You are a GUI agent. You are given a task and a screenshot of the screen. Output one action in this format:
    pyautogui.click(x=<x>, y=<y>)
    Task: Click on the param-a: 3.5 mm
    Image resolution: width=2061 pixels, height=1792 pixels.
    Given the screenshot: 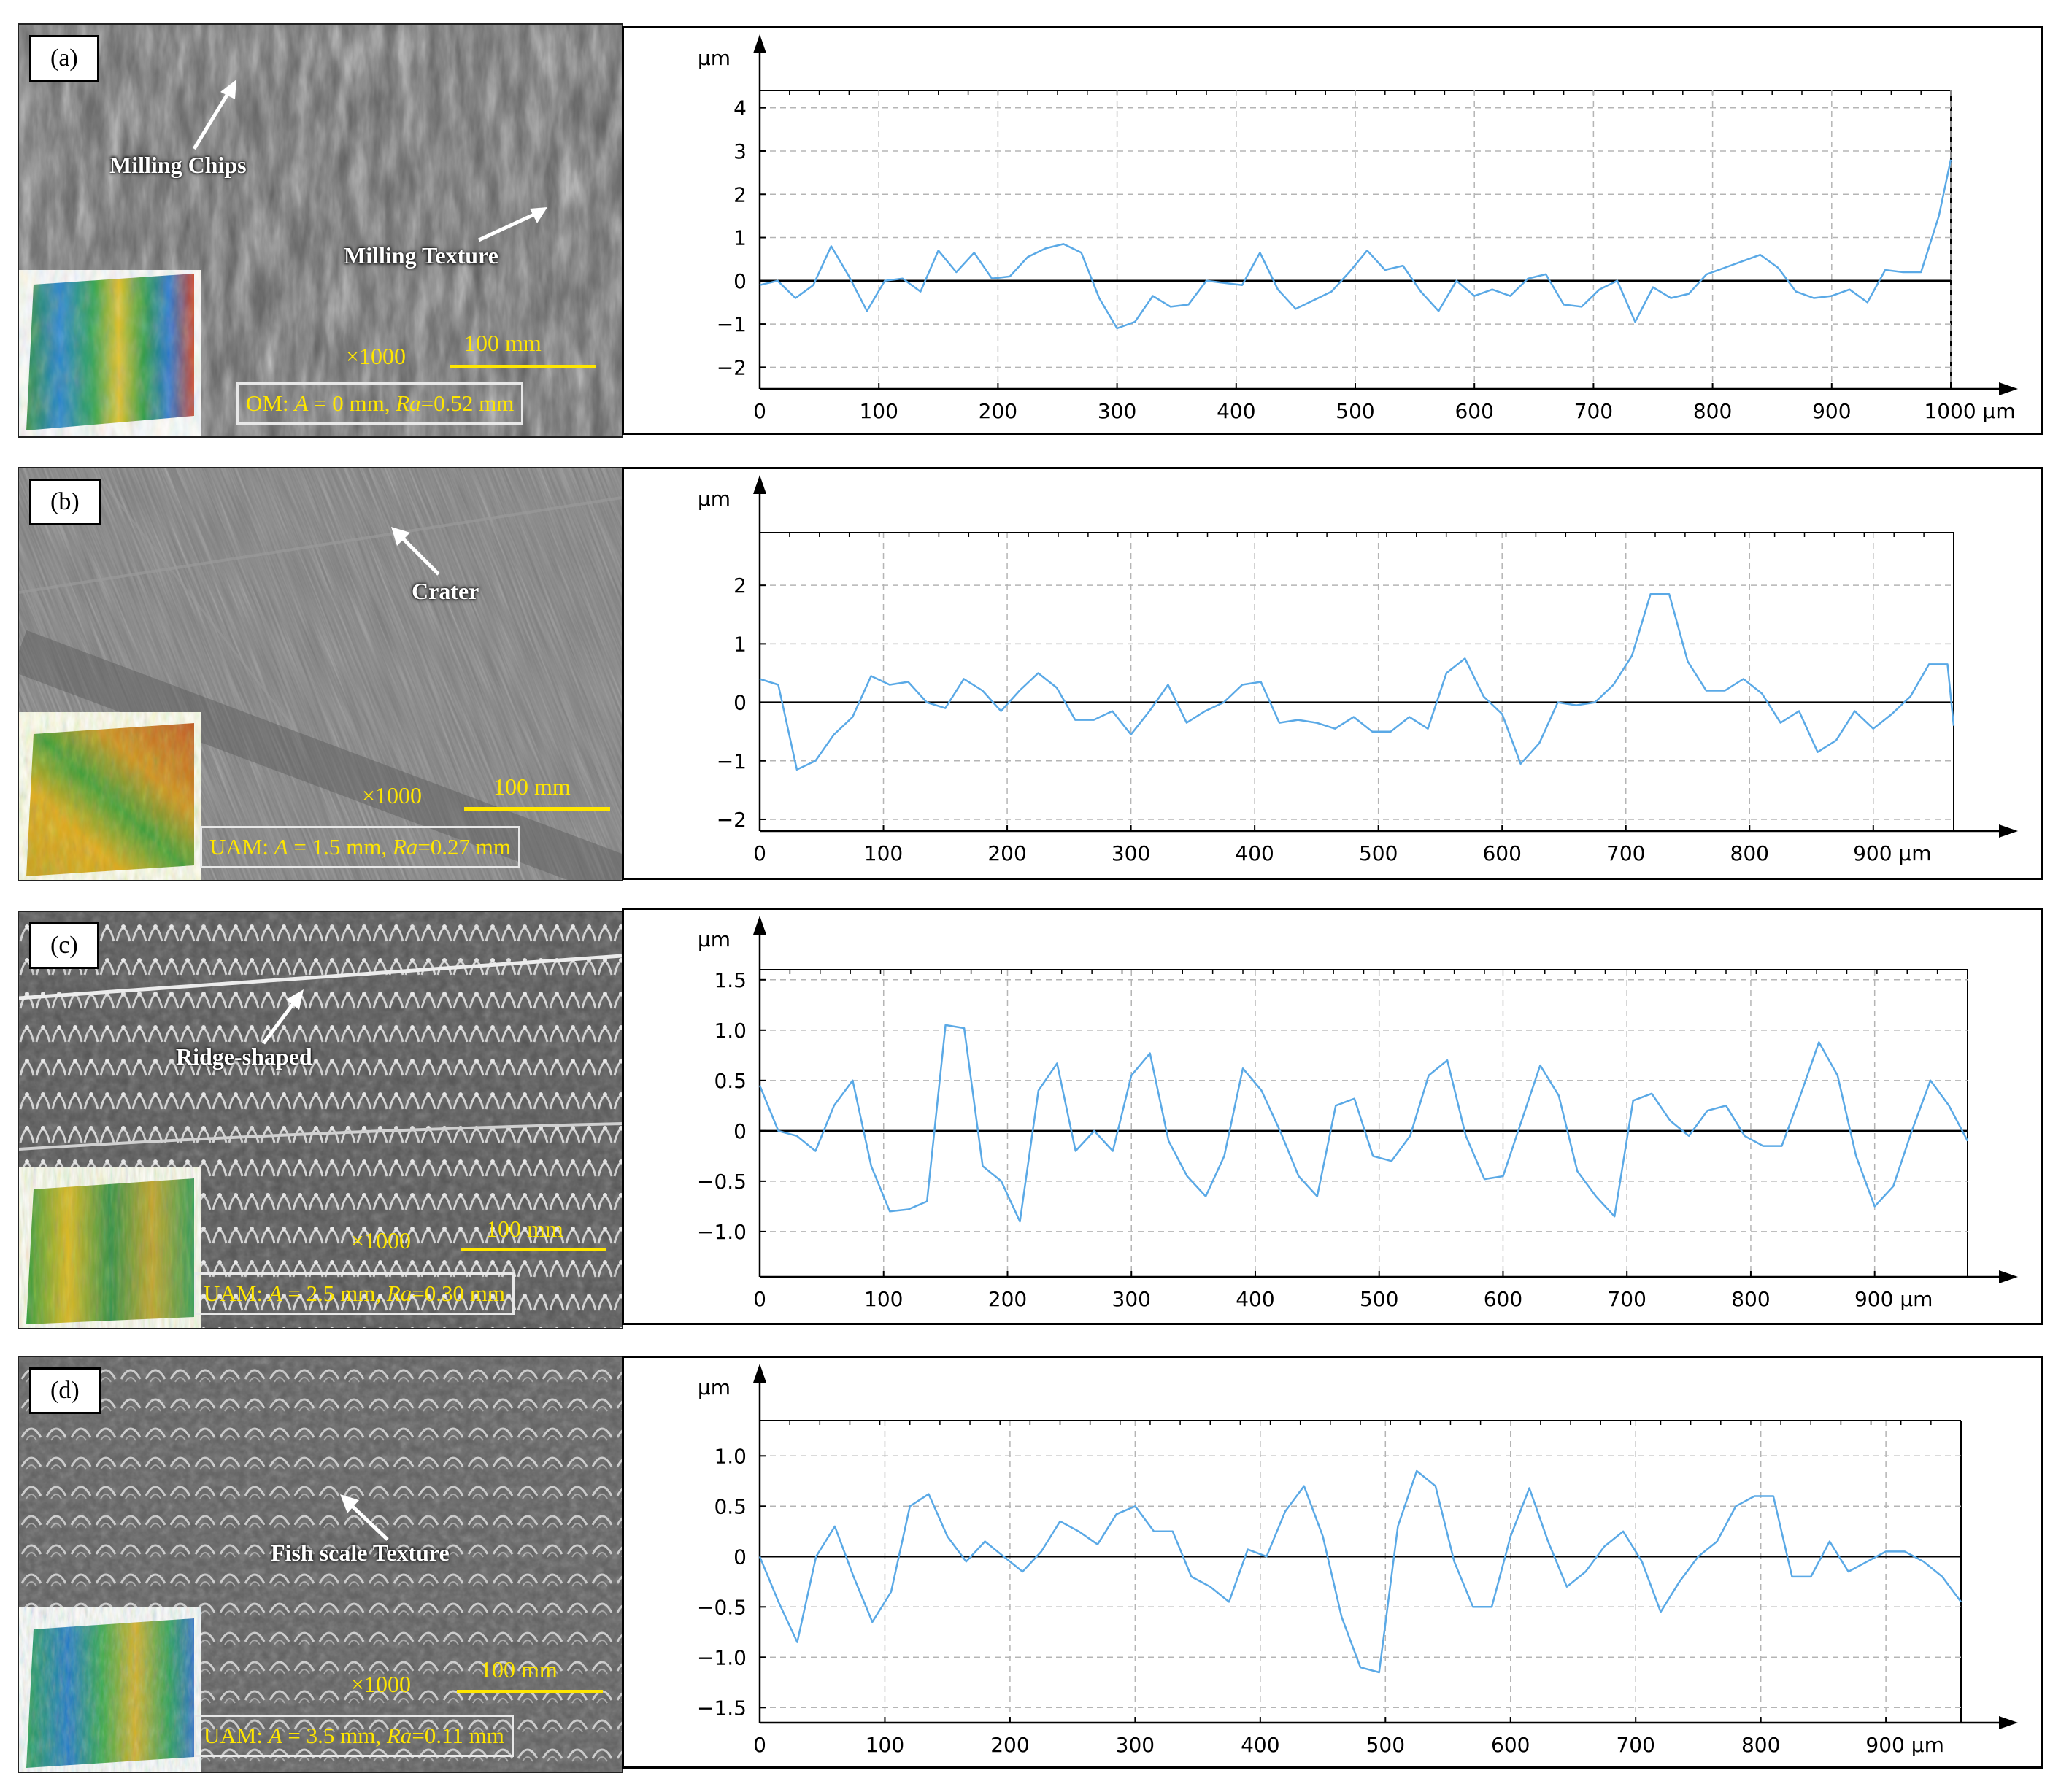 What is the action you would take?
    pyautogui.click(x=341, y=1735)
    